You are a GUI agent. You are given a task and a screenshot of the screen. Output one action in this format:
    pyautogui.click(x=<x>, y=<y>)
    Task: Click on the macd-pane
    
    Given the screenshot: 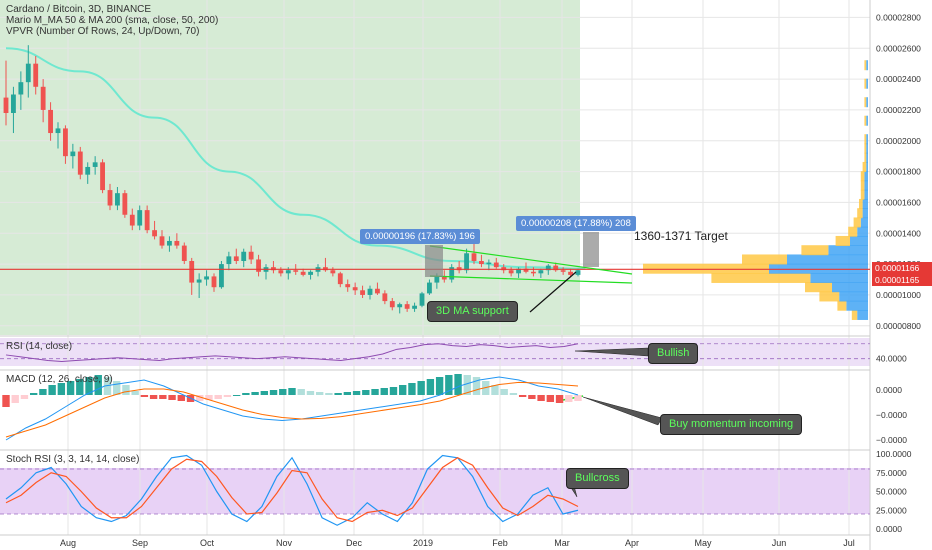 What is the action you would take?
    pyautogui.click(x=292, y=407)
    